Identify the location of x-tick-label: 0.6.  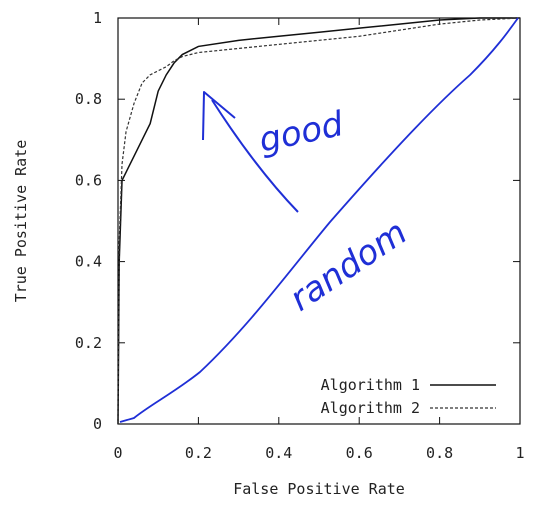
(359, 453).